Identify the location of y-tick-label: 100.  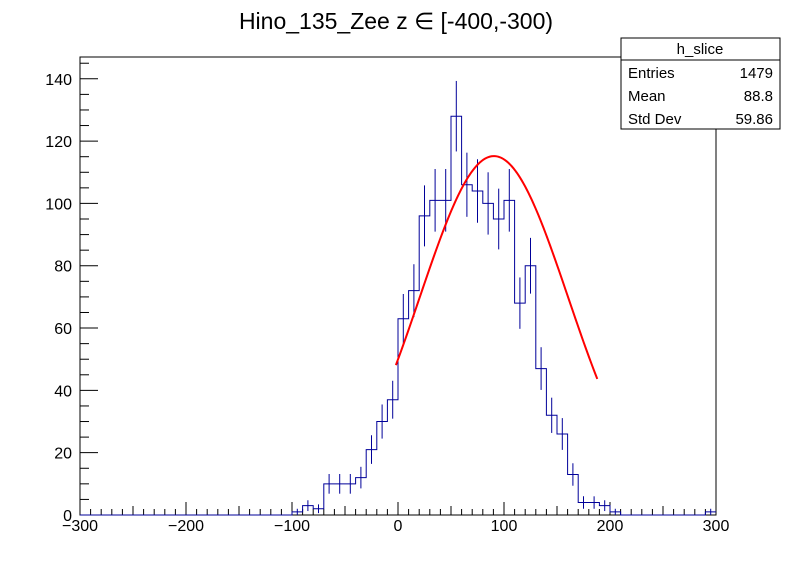
(58, 204).